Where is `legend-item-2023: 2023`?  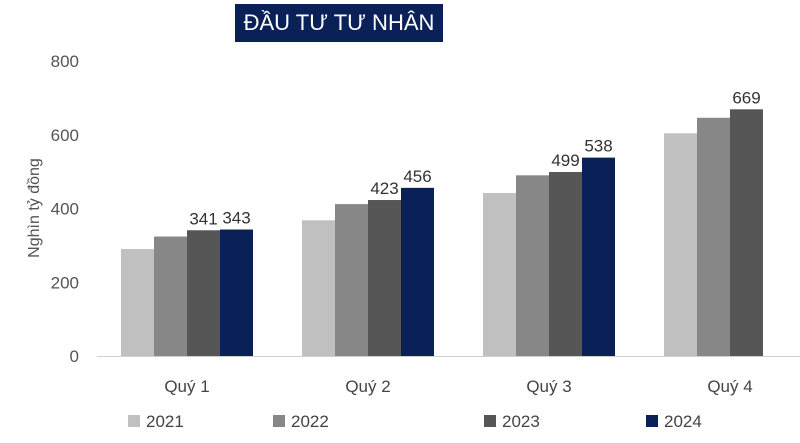 legend-item-2023: 2023 is located at coordinates (512, 421).